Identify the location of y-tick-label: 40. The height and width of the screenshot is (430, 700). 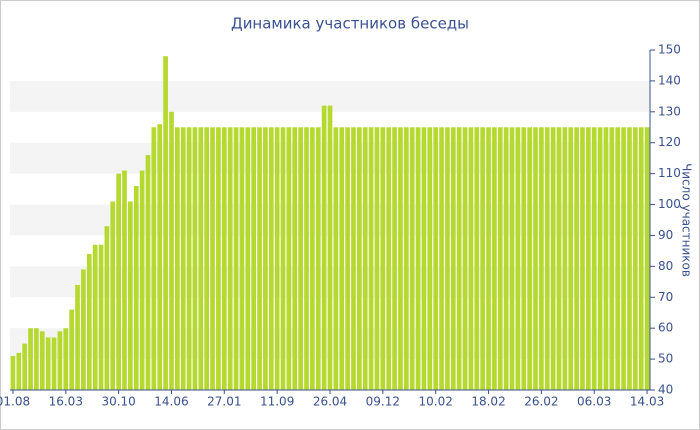
(665, 390).